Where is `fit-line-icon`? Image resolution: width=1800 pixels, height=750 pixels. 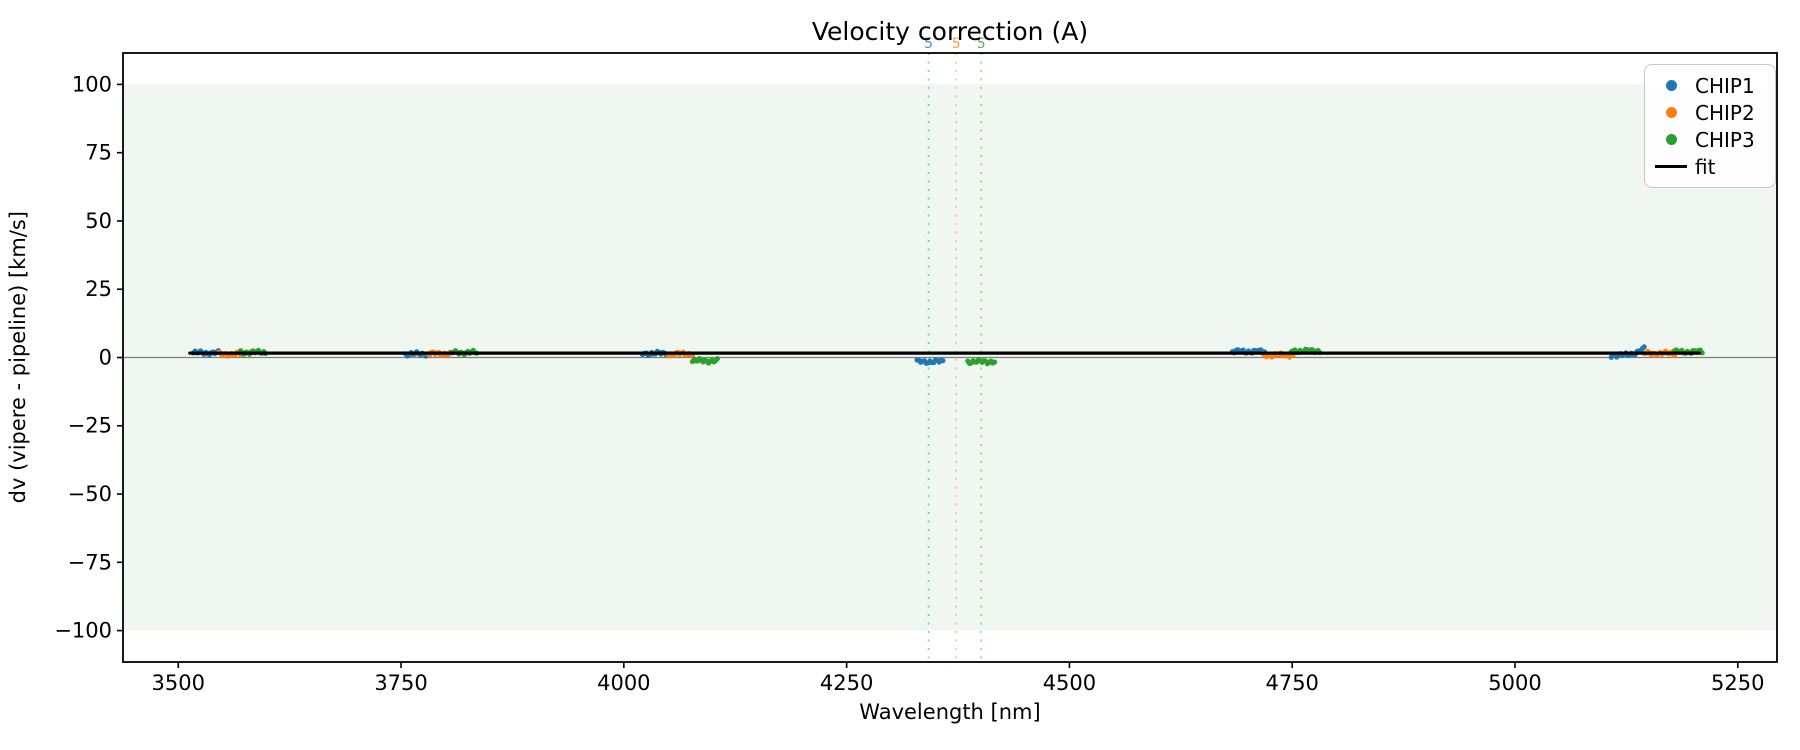 fit-line-icon is located at coordinates (1671, 166).